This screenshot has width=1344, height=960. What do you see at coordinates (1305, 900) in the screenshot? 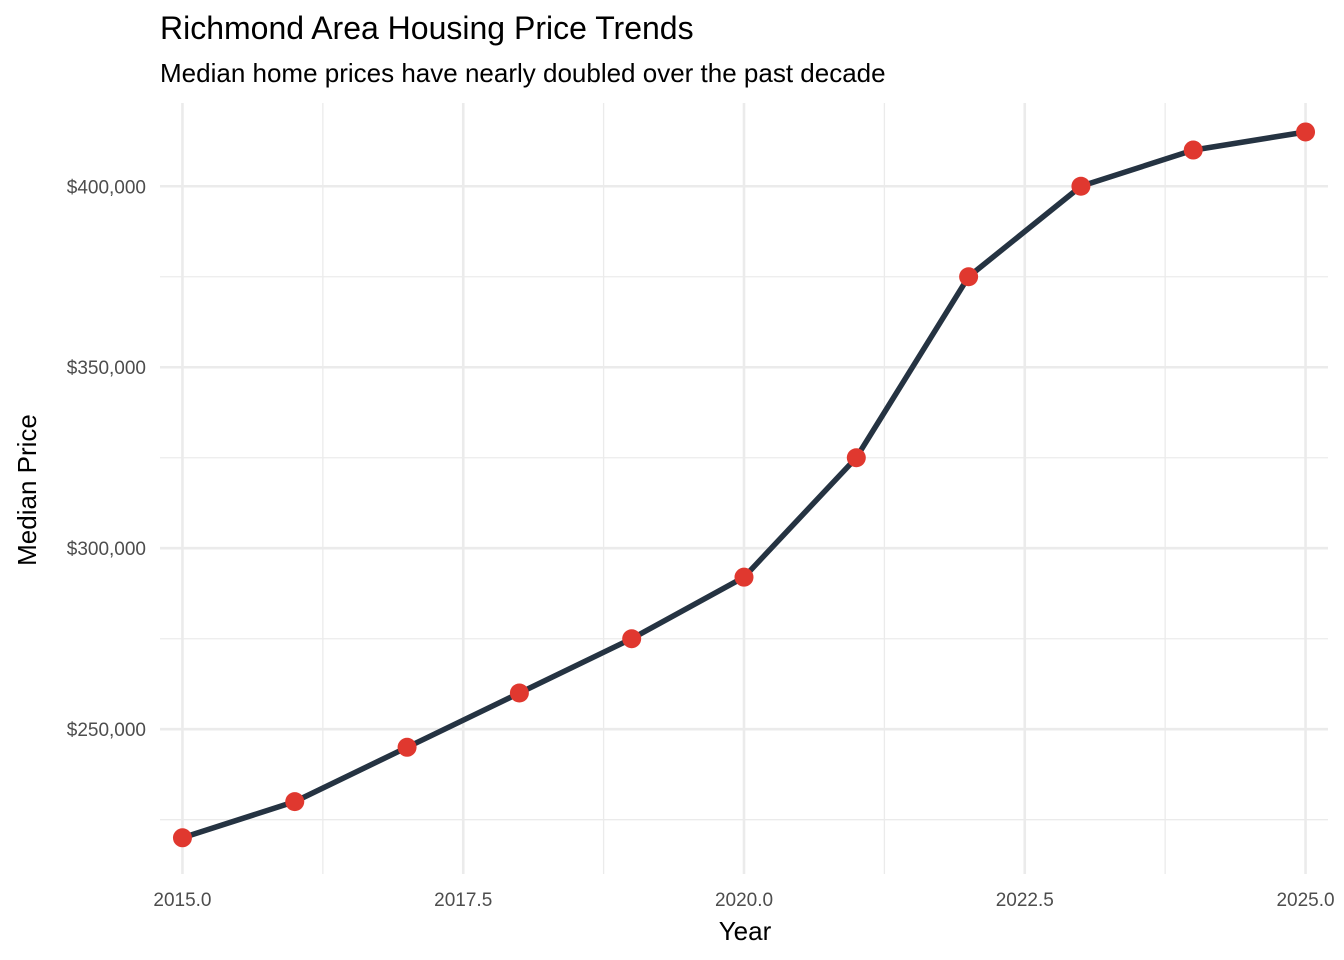
I see `x-tick-label: 2025.0` at bounding box center [1305, 900].